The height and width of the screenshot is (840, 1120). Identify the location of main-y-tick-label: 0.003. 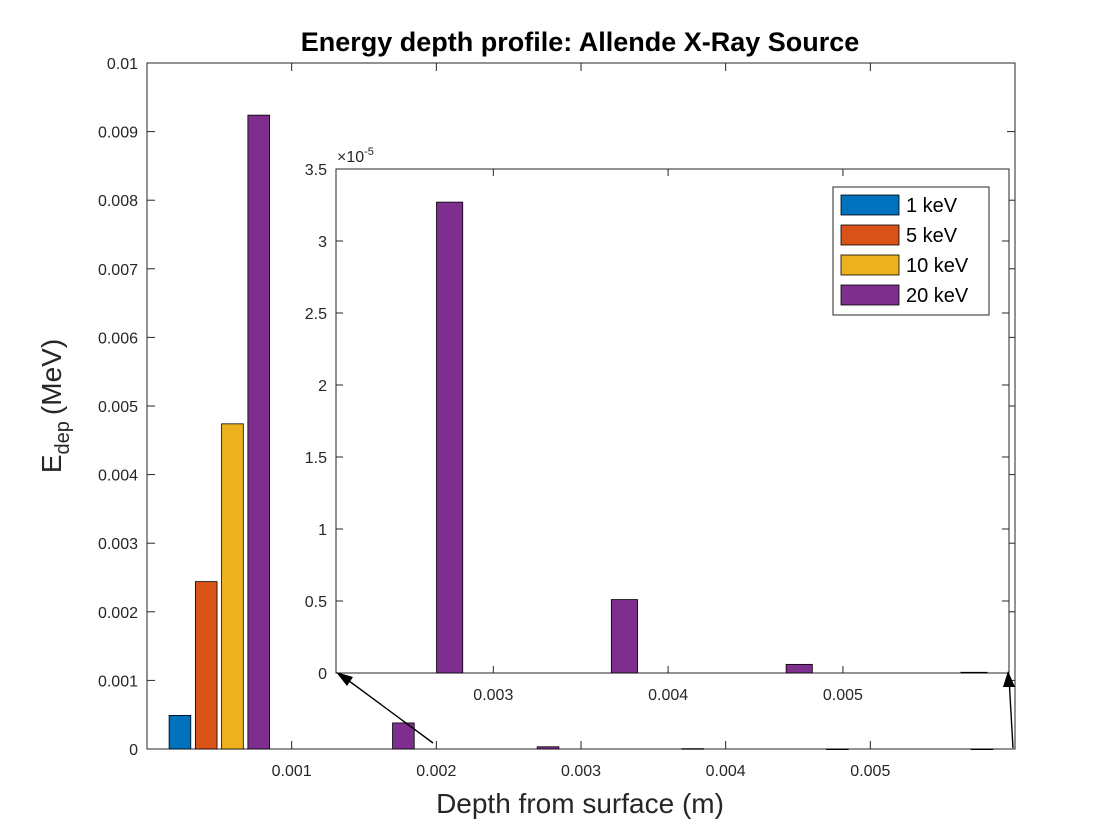
(118, 544).